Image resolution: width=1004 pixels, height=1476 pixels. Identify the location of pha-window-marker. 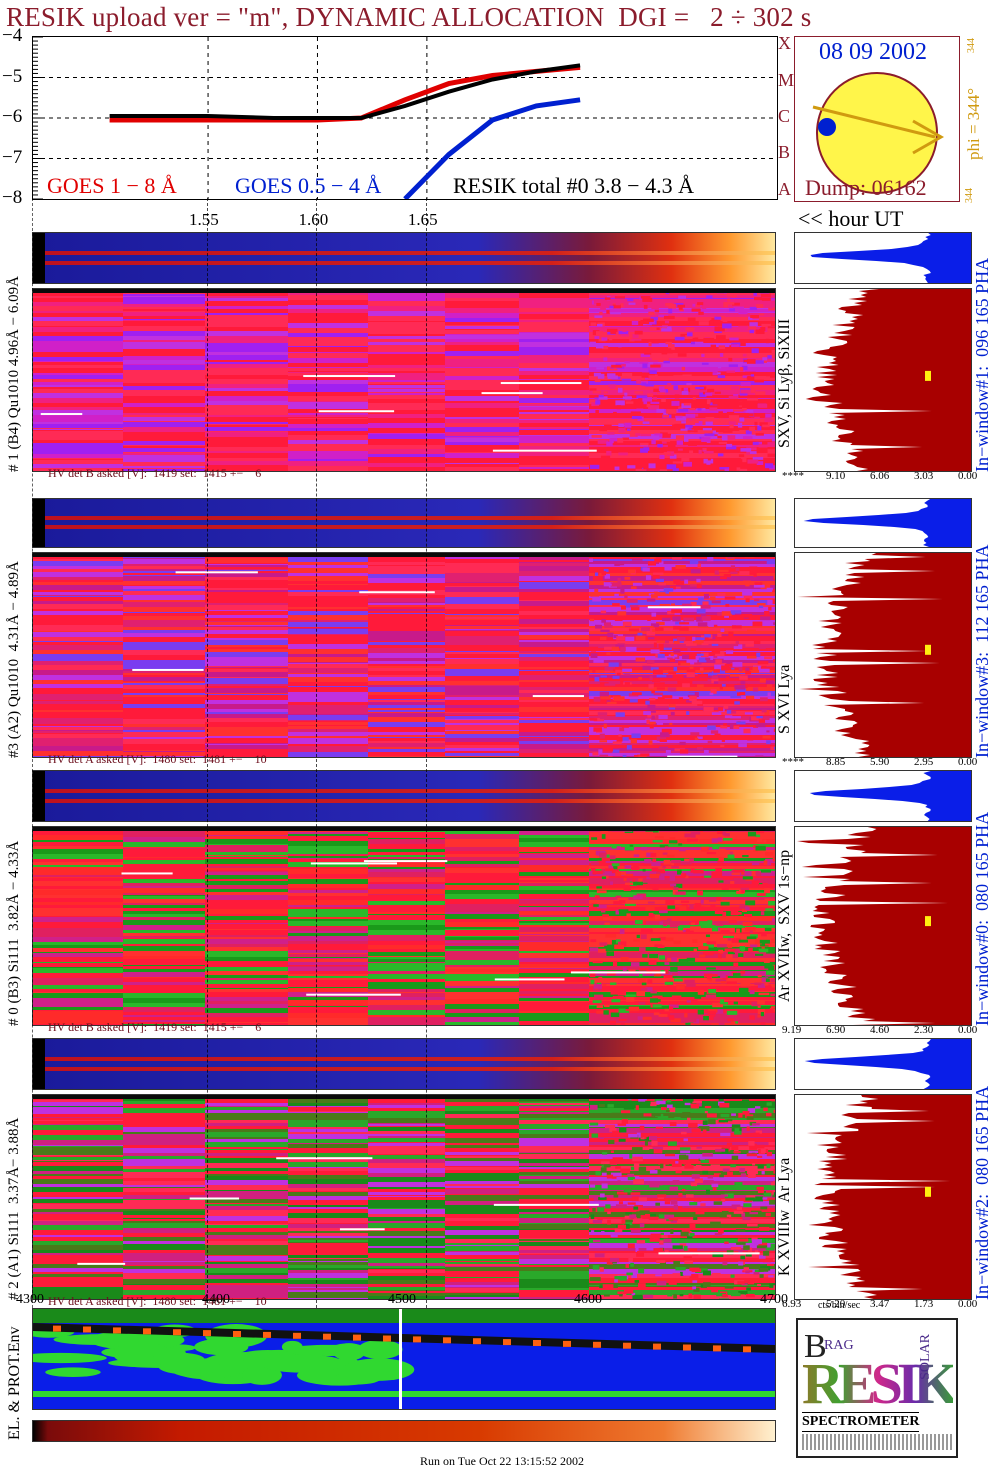
(928, 1191).